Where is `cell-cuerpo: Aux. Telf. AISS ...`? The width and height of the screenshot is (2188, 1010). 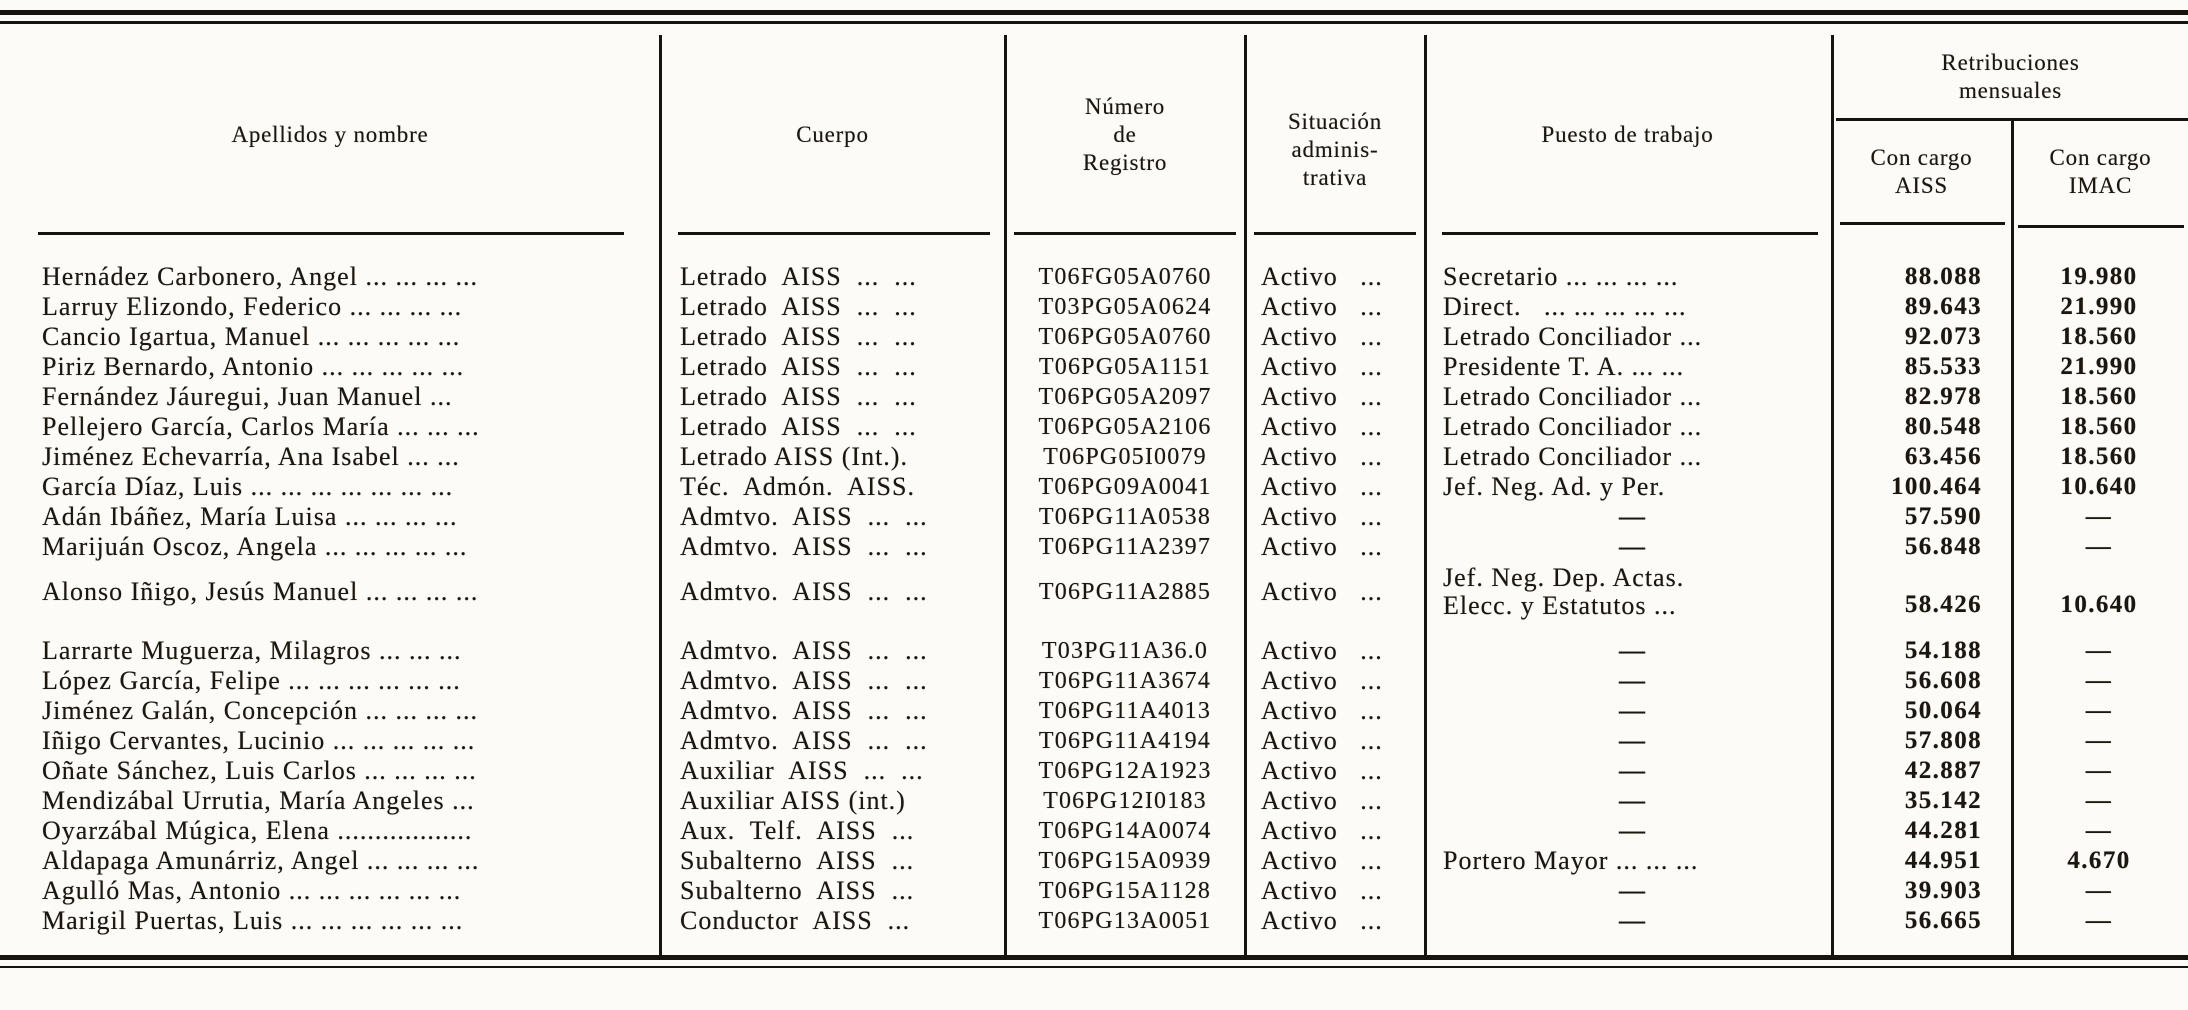
cell-cuerpo: Aux. Telf. AISS ... is located at coordinates (797, 830).